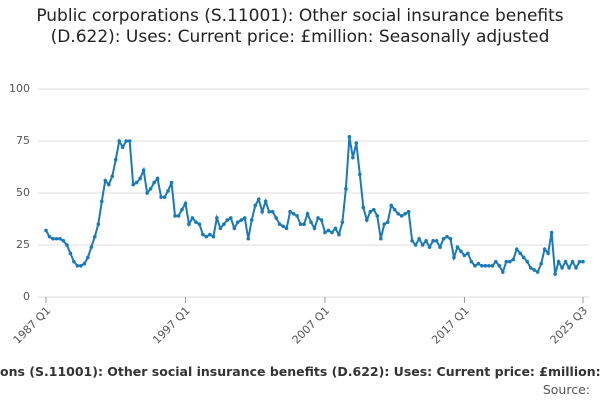 This screenshot has height=400, width=600. What do you see at coordinates (171, 325) in the screenshot?
I see `x-tick-label: 1997 Q1` at bounding box center [171, 325].